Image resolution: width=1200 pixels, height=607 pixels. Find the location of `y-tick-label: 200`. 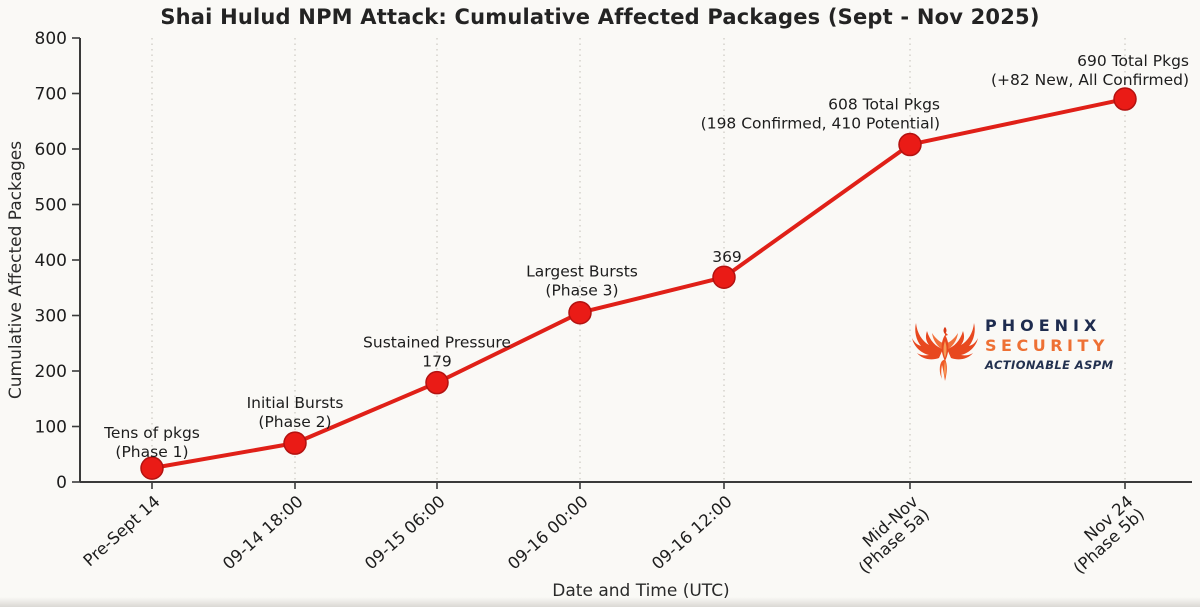

y-tick-label: 200 is located at coordinates (51, 372).